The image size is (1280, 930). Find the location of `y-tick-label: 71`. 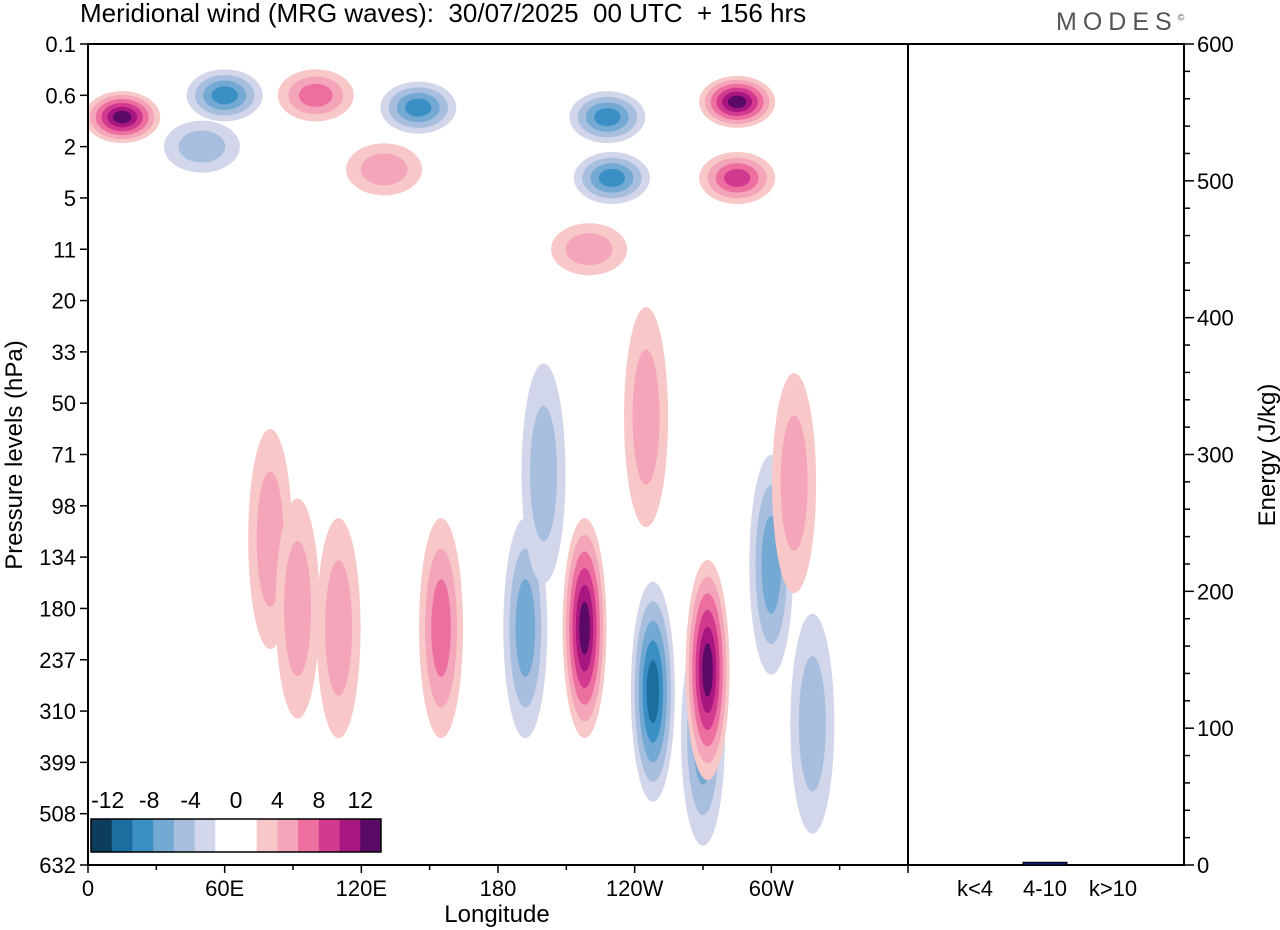

y-tick-label: 71 is located at coordinates (64, 455).